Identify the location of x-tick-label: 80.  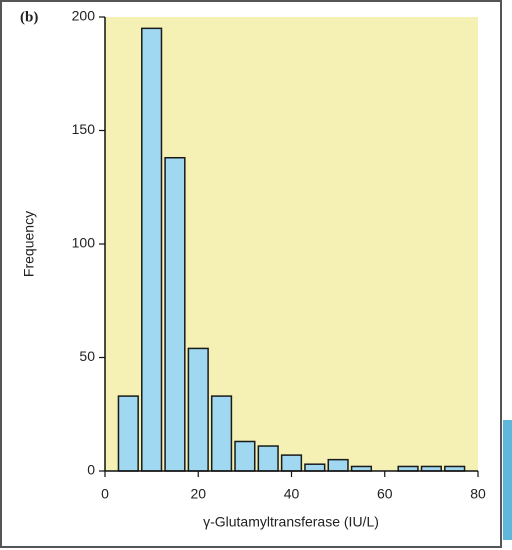
(478, 494).